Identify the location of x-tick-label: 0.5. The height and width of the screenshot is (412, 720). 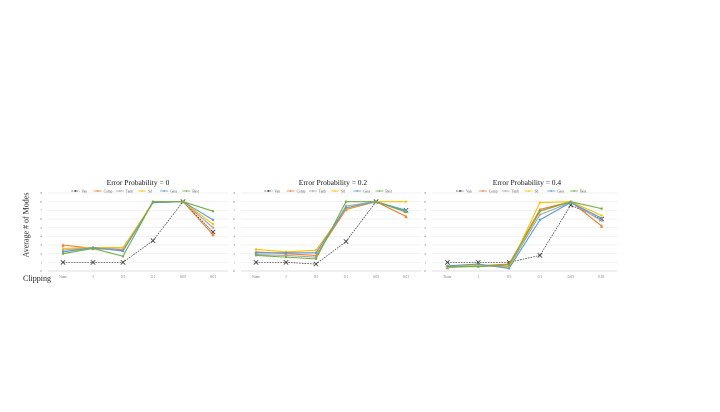
(509, 277).